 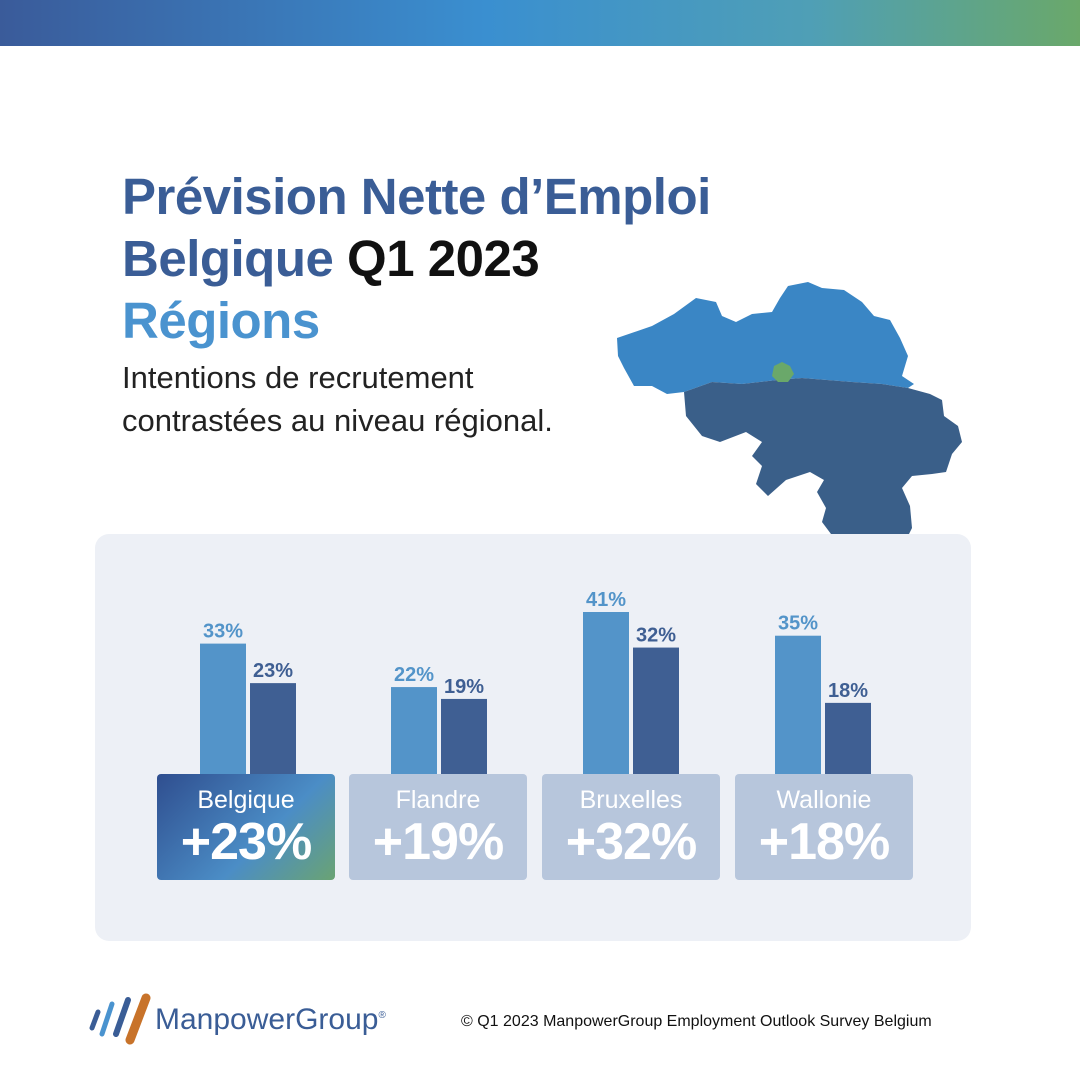 What do you see at coordinates (246, 842) in the screenshot?
I see `region-card-value: +23%` at bounding box center [246, 842].